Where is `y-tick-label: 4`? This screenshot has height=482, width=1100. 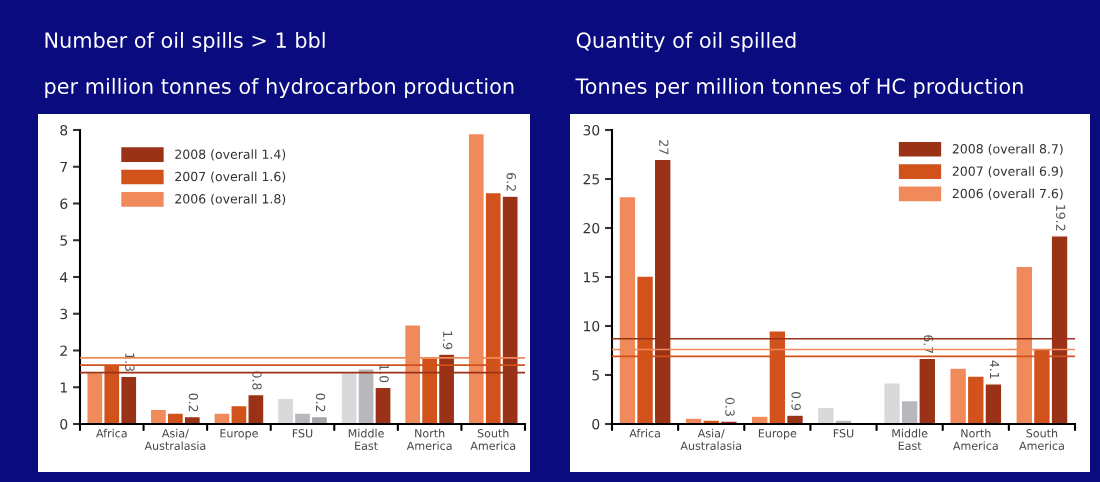
y-tick-label: 4 is located at coordinates (64, 277).